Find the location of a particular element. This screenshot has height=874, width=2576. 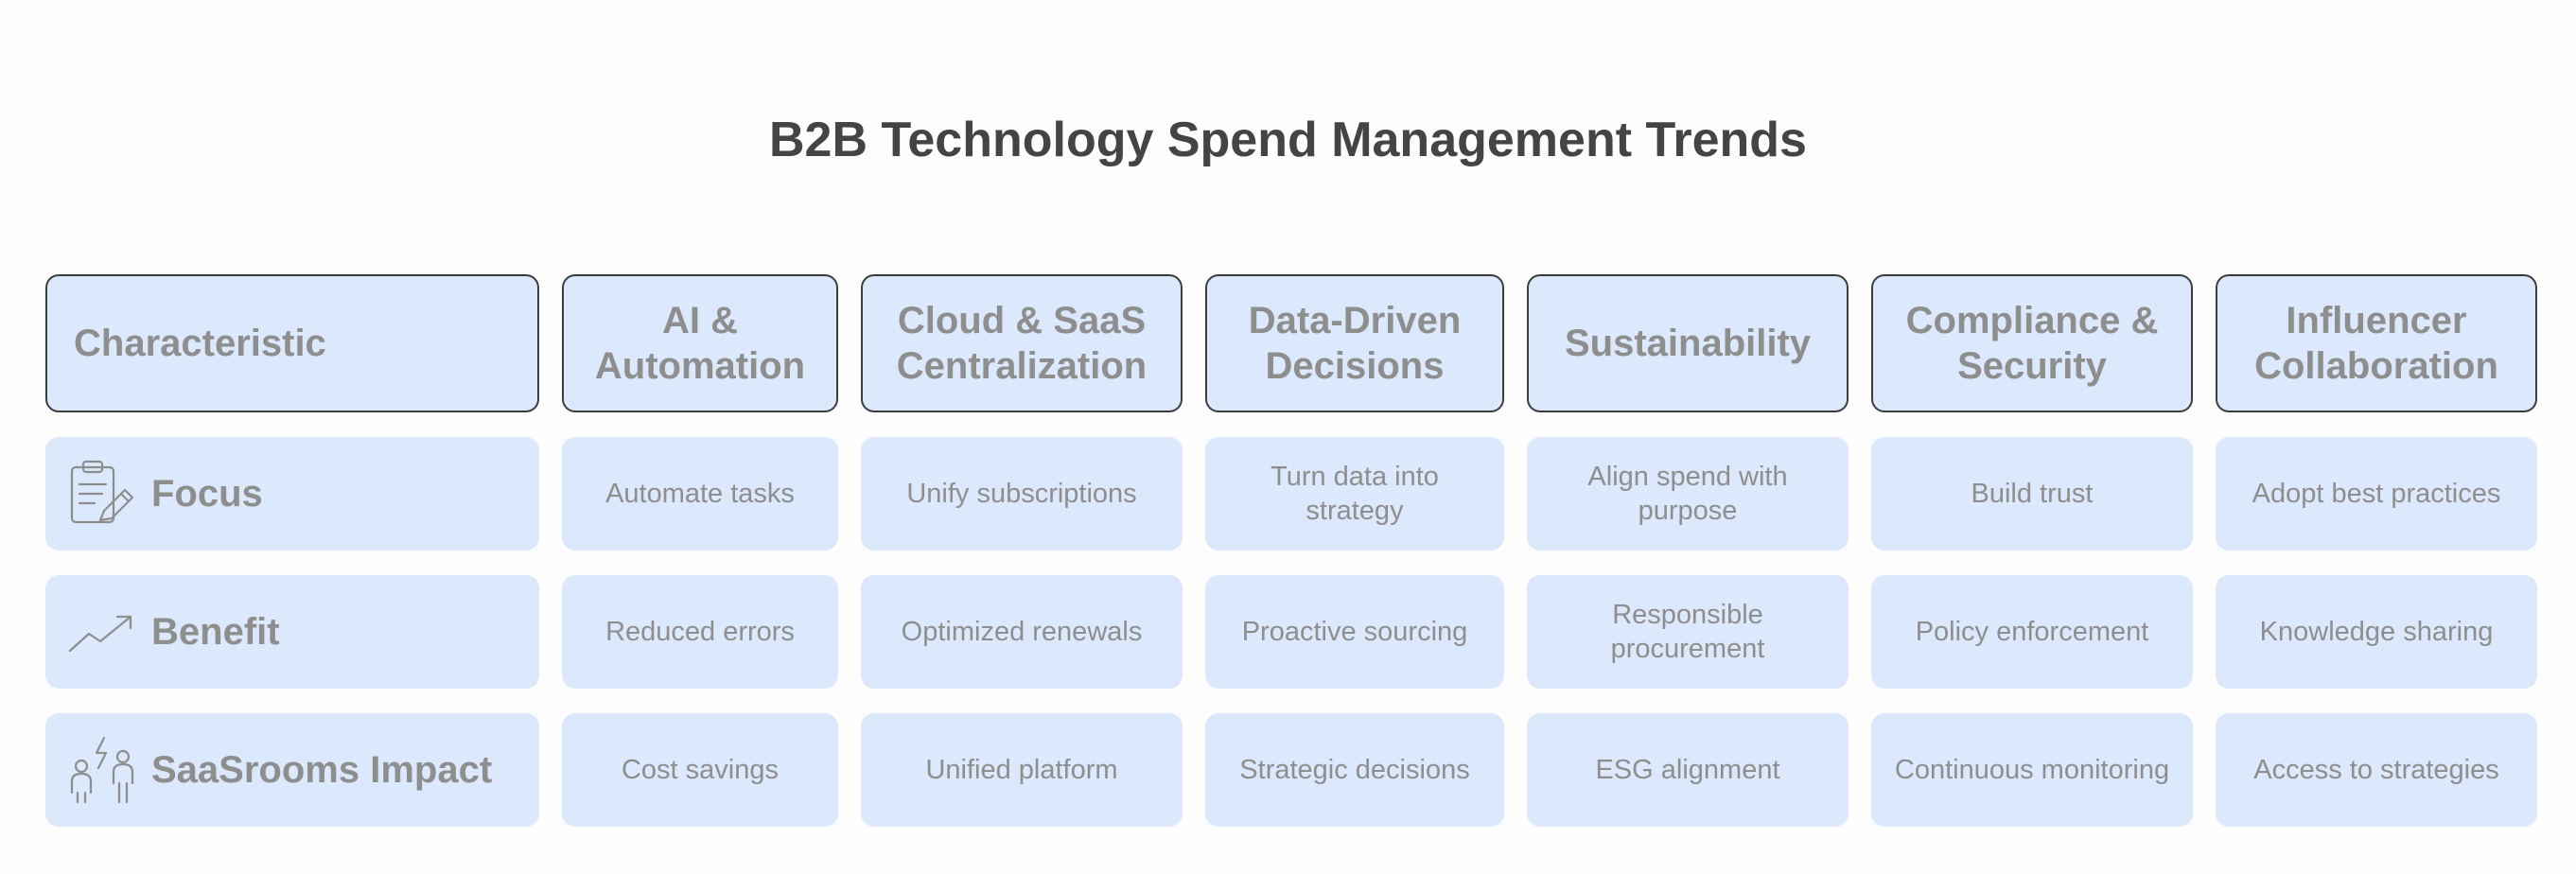

cell-benefit-cloud: Optimized renewals is located at coordinates (1022, 632).